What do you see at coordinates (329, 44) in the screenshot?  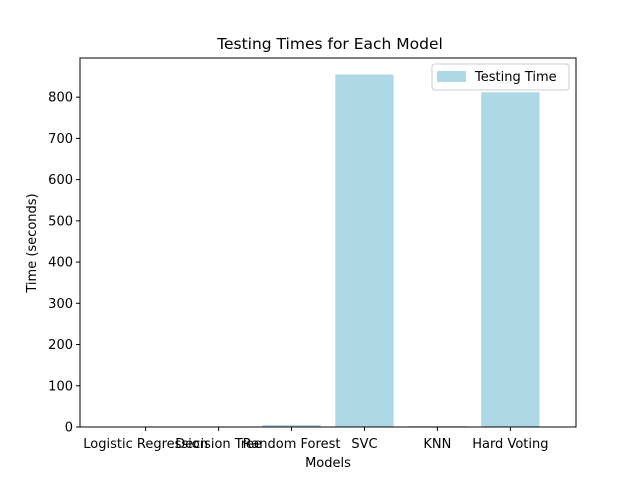 I see `chart-title: Testing Times for Each Model` at bounding box center [329, 44].